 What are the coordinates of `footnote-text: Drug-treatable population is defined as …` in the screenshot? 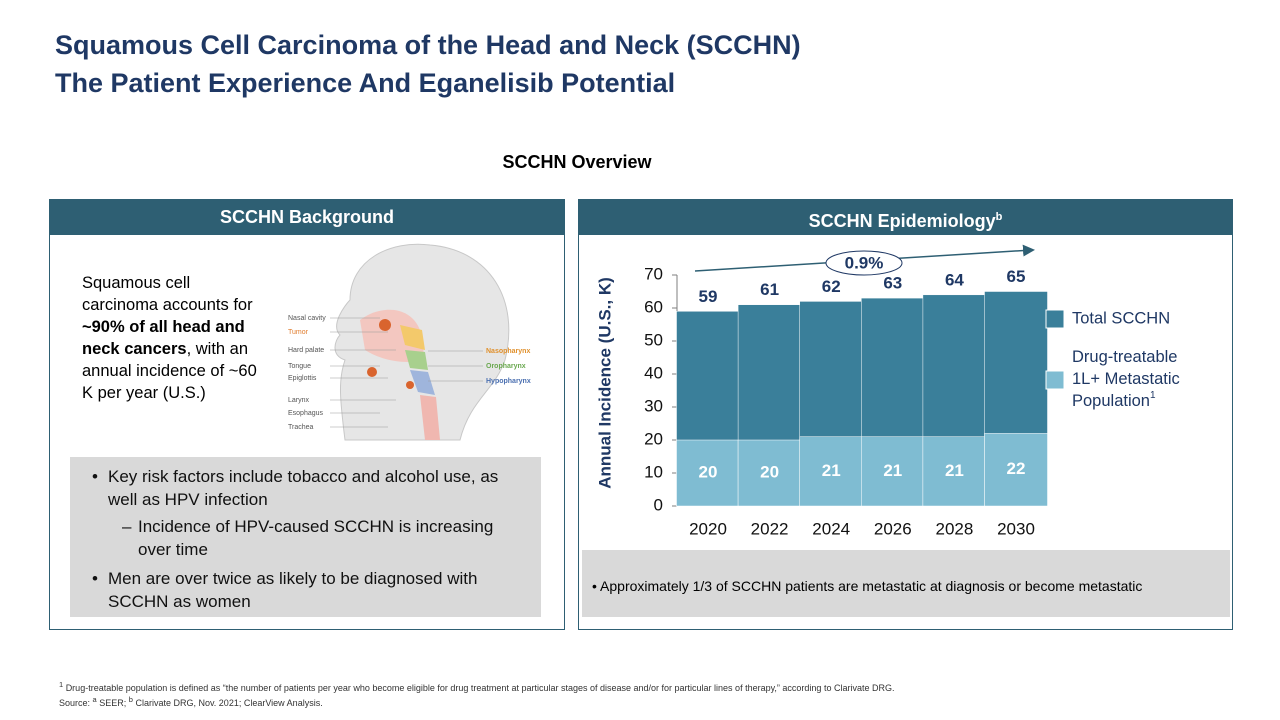 It's located at (480, 688).